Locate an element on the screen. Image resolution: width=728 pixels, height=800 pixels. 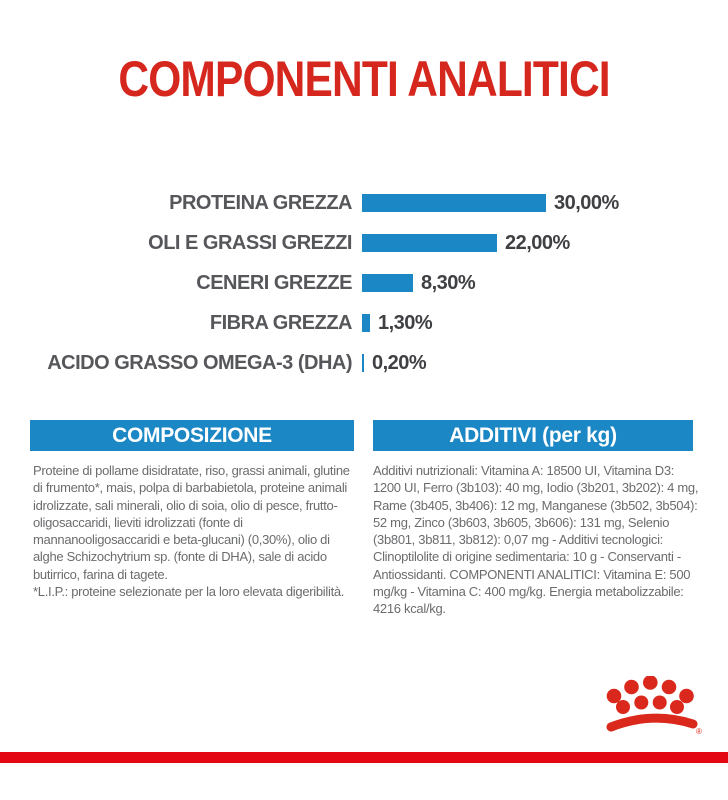
chart-row: ACIDO GRASSO OMEGA-3 (DHA) 0,20% is located at coordinates (364, 363).